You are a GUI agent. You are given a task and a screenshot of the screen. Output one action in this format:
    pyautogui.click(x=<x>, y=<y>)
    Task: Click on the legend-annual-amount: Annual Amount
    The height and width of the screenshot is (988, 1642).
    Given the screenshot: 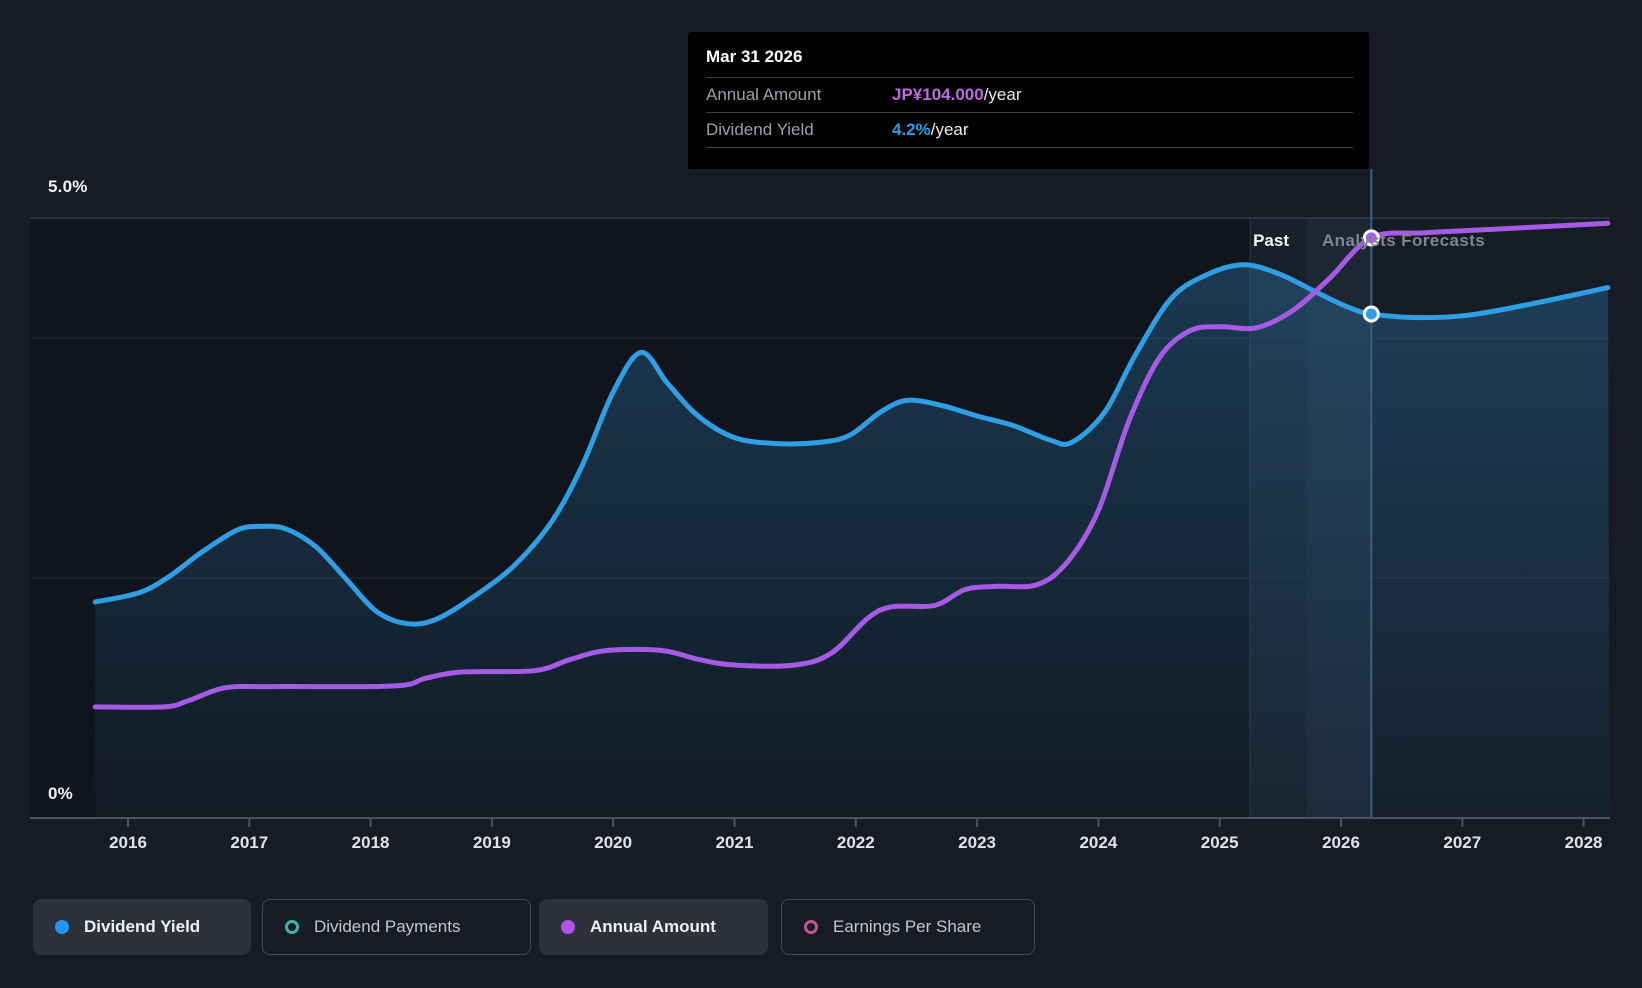 What is the action you would take?
    pyautogui.click(x=653, y=927)
    